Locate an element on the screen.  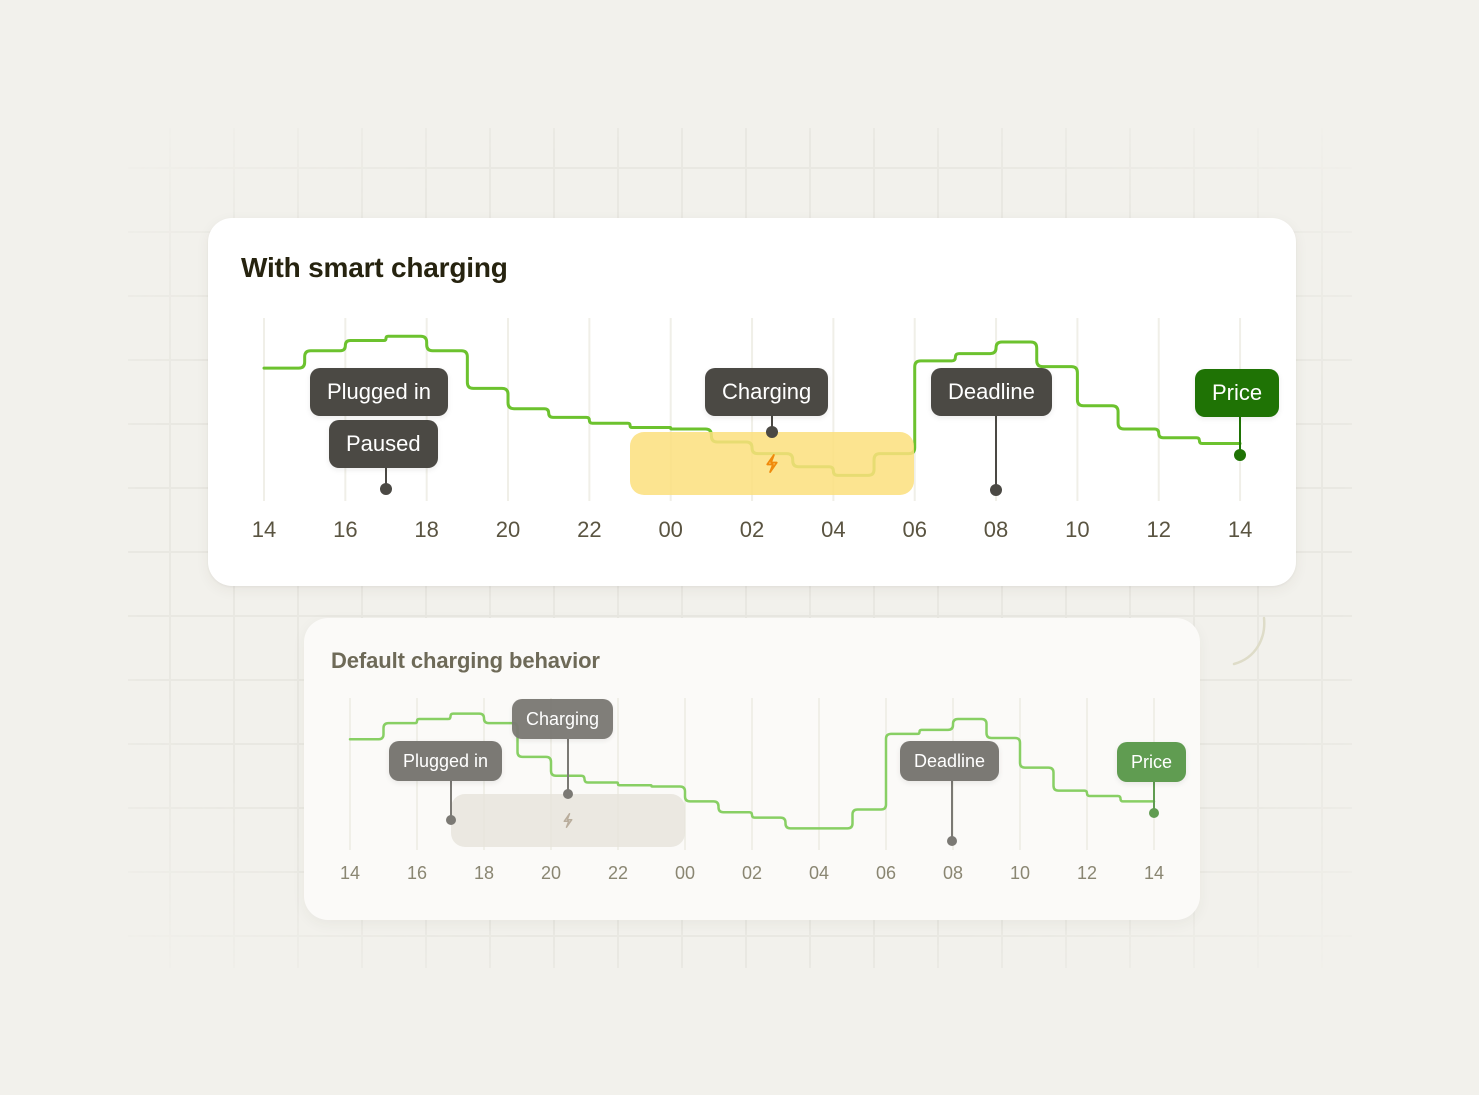
charging-window is located at coordinates (772, 463).